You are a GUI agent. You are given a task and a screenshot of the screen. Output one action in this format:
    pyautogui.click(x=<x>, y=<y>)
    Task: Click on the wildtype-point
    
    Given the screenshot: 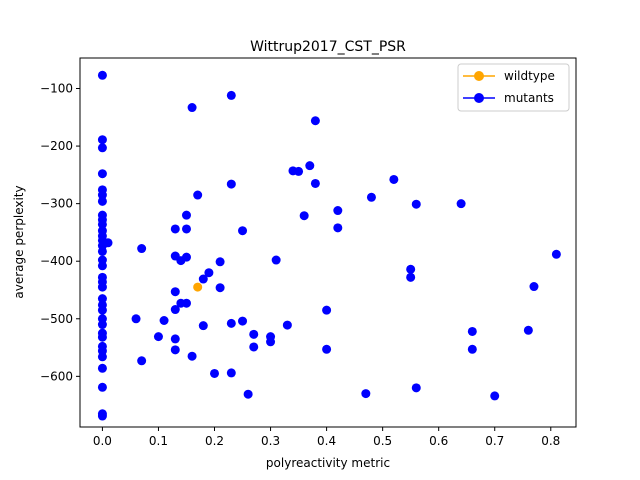 What is the action you would take?
    pyautogui.click(x=198, y=287)
    